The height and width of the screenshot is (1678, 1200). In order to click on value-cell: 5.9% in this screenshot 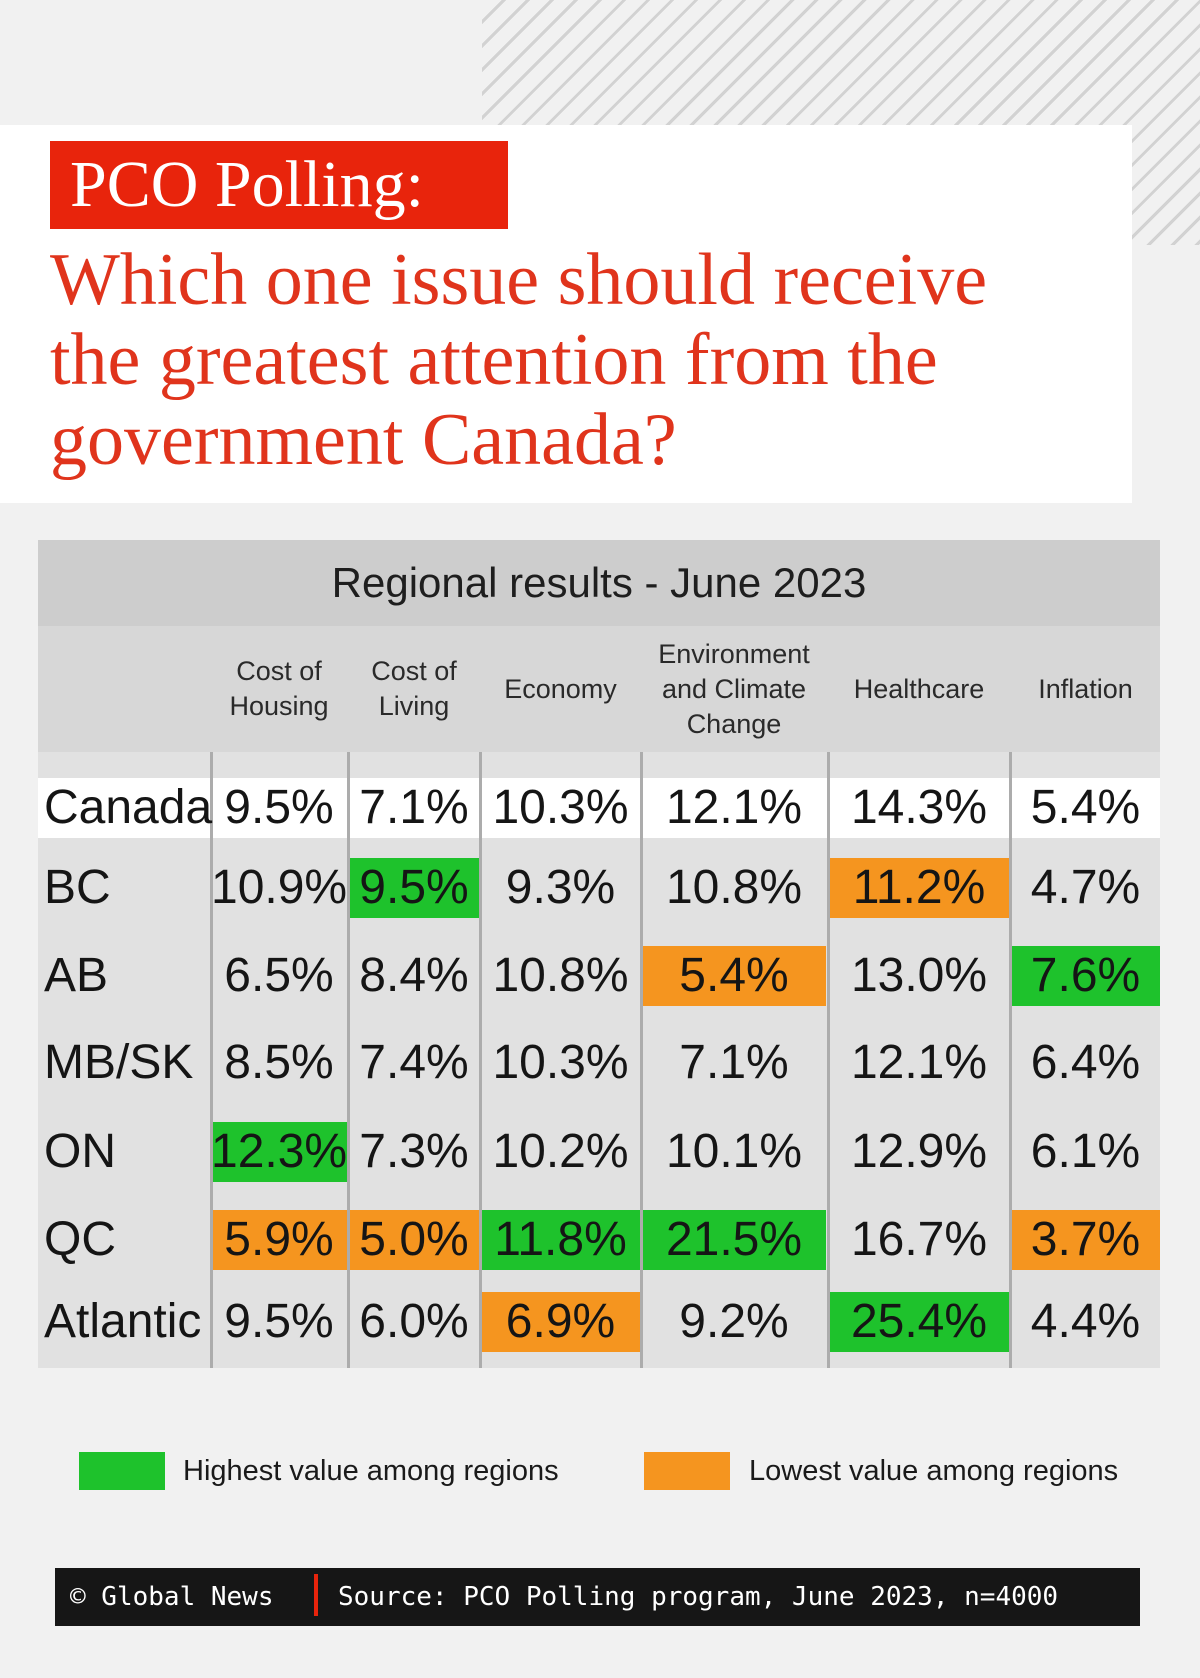, I will do `click(279, 1239)`.